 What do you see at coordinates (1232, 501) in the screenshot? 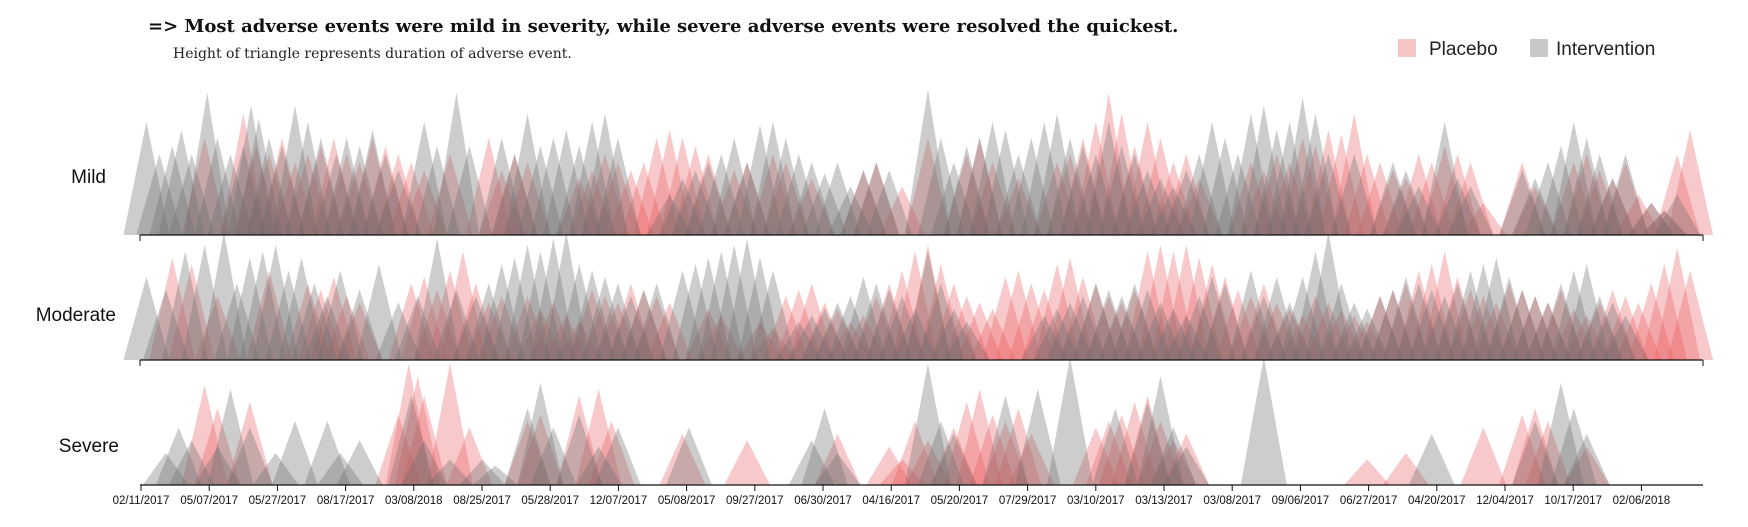
I see `x-tick-label: 03/08/2017` at bounding box center [1232, 501].